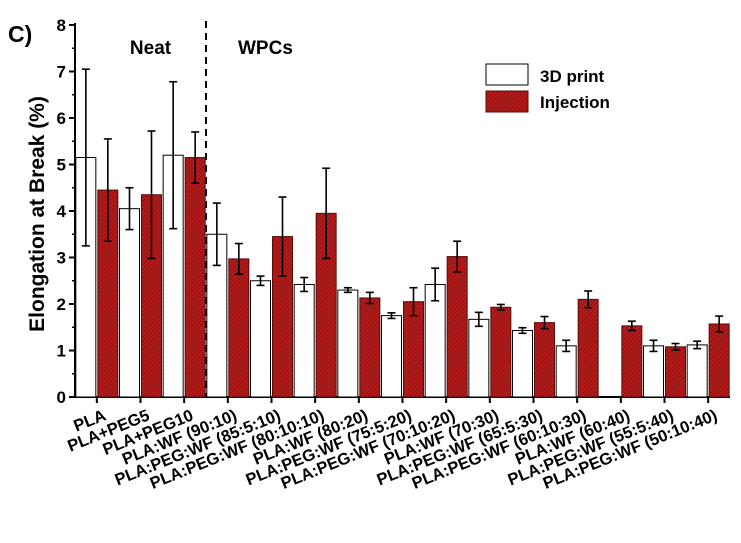 The width and height of the screenshot is (741, 543). Describe the element at coordinates (62, 211) in the screenshot. I see `y-tick-label: 4` at that location.